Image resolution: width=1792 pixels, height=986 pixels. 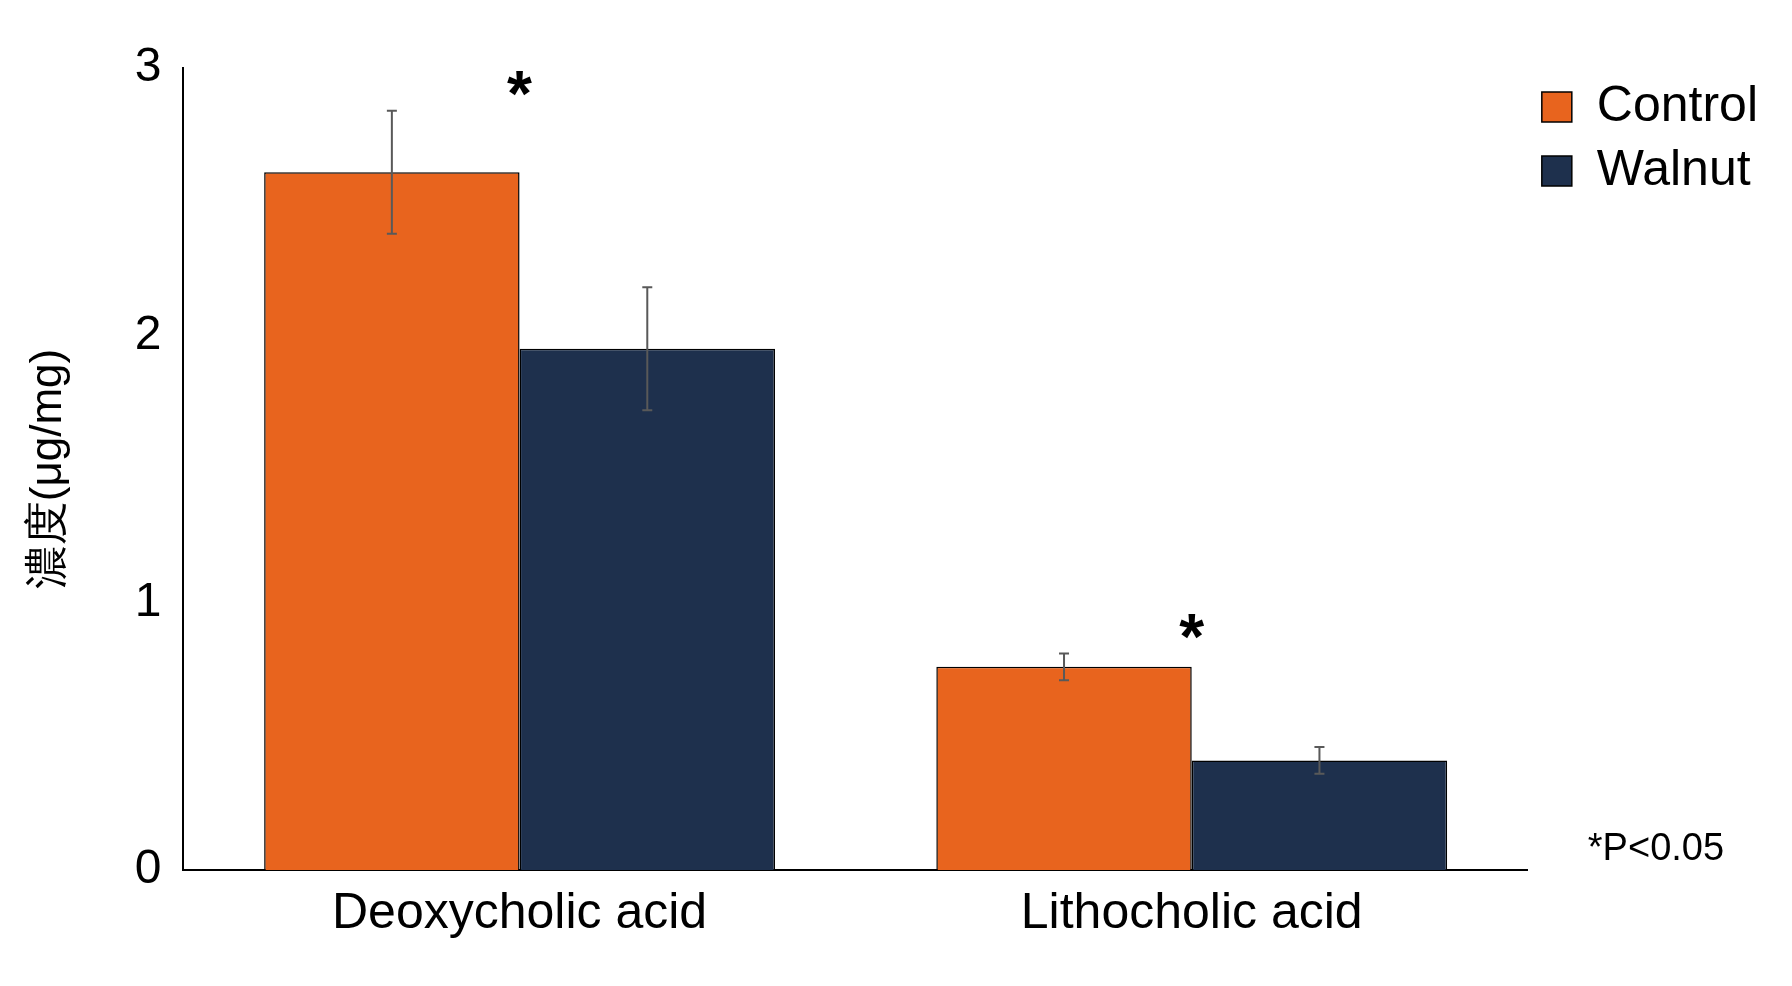 I want to click on y-tick-label: 3, so click(x=148, y=65).